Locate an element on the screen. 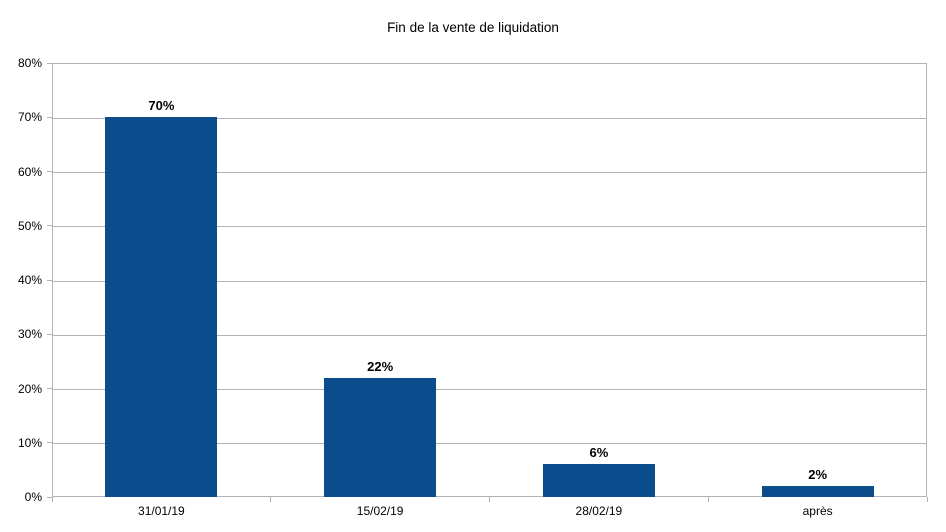 The width and height of the screenshot is (946, 532). y-axis-label: 10% is located at coordinates (29, 442).